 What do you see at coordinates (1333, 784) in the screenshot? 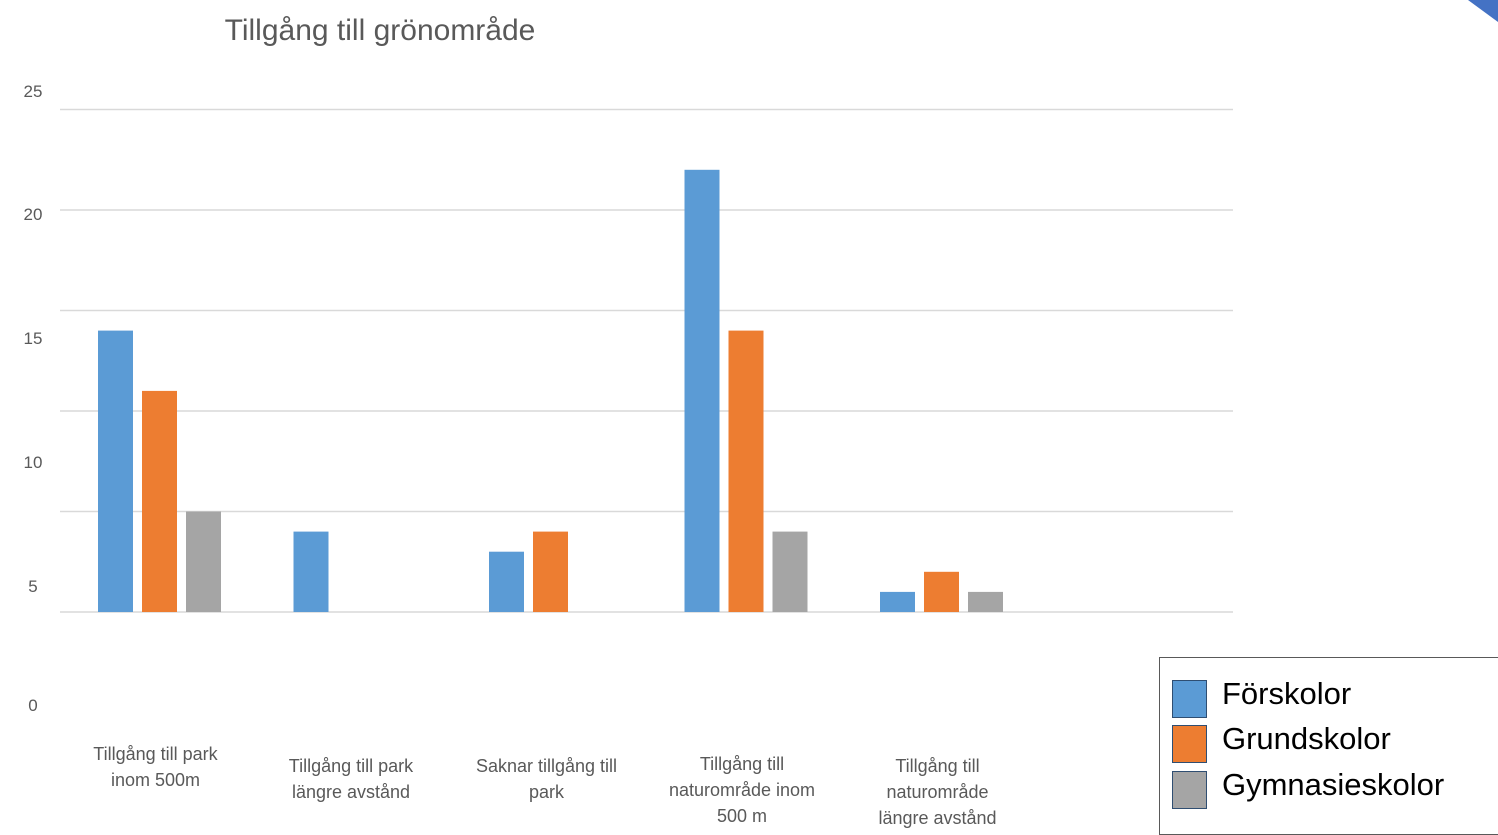
I see `legend-label: Gymnasieskolor` at bounding box center [1333, 784].